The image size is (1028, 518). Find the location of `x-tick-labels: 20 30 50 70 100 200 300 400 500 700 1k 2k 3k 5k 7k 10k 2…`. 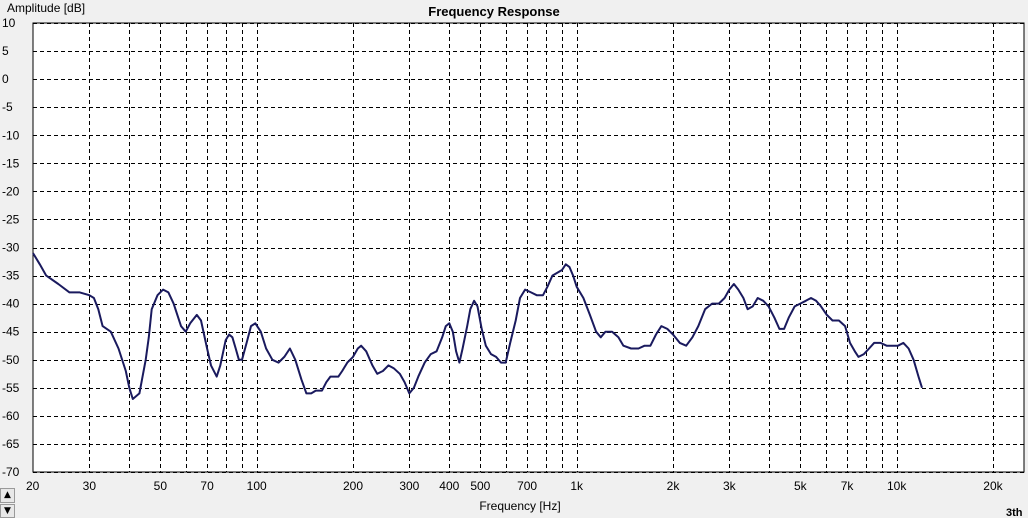

x-tick-labels: 20 30 50 70 100 200 300 400 500 700 1k 2k 3k 5k 7k 10k 2… is located at coordinates (515, 486).